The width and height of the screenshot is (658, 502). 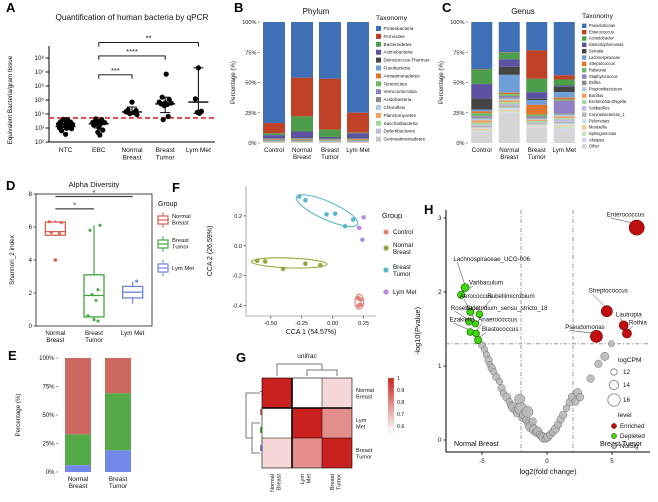 What do you see at coordinates (594, 146) in the screenshot?
I see `legend-label: Other` at bounding box center [594, 146].